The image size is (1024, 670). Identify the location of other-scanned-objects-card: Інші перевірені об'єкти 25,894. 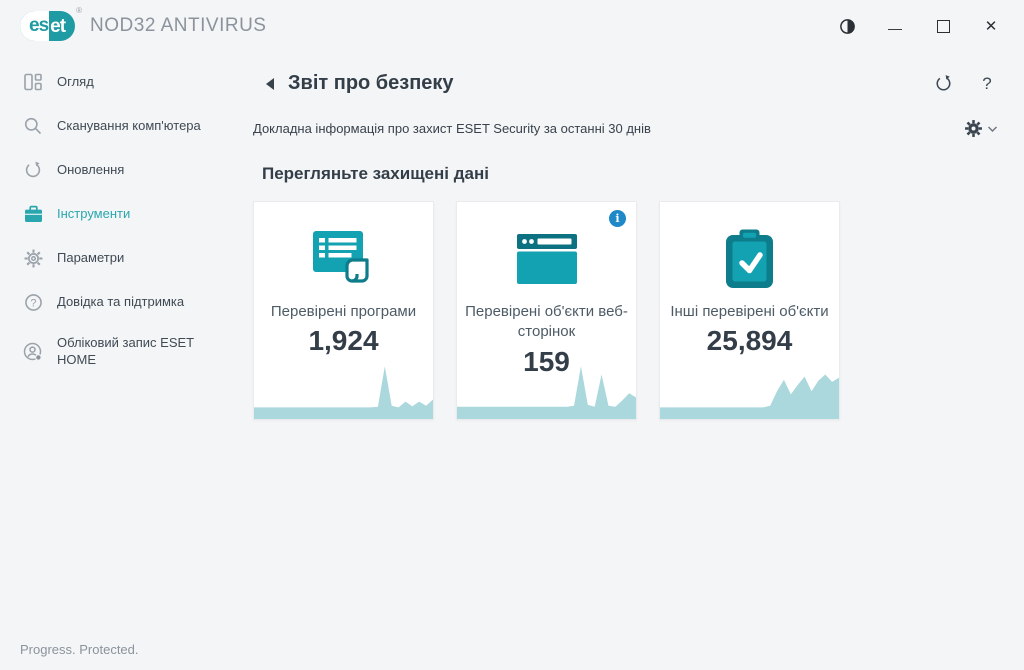
(749, 310).